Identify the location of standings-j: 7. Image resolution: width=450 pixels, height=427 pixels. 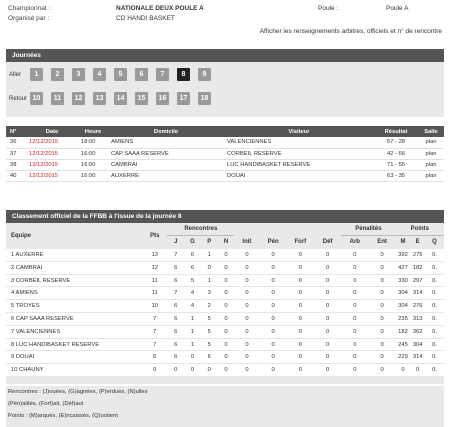
(176, 254).